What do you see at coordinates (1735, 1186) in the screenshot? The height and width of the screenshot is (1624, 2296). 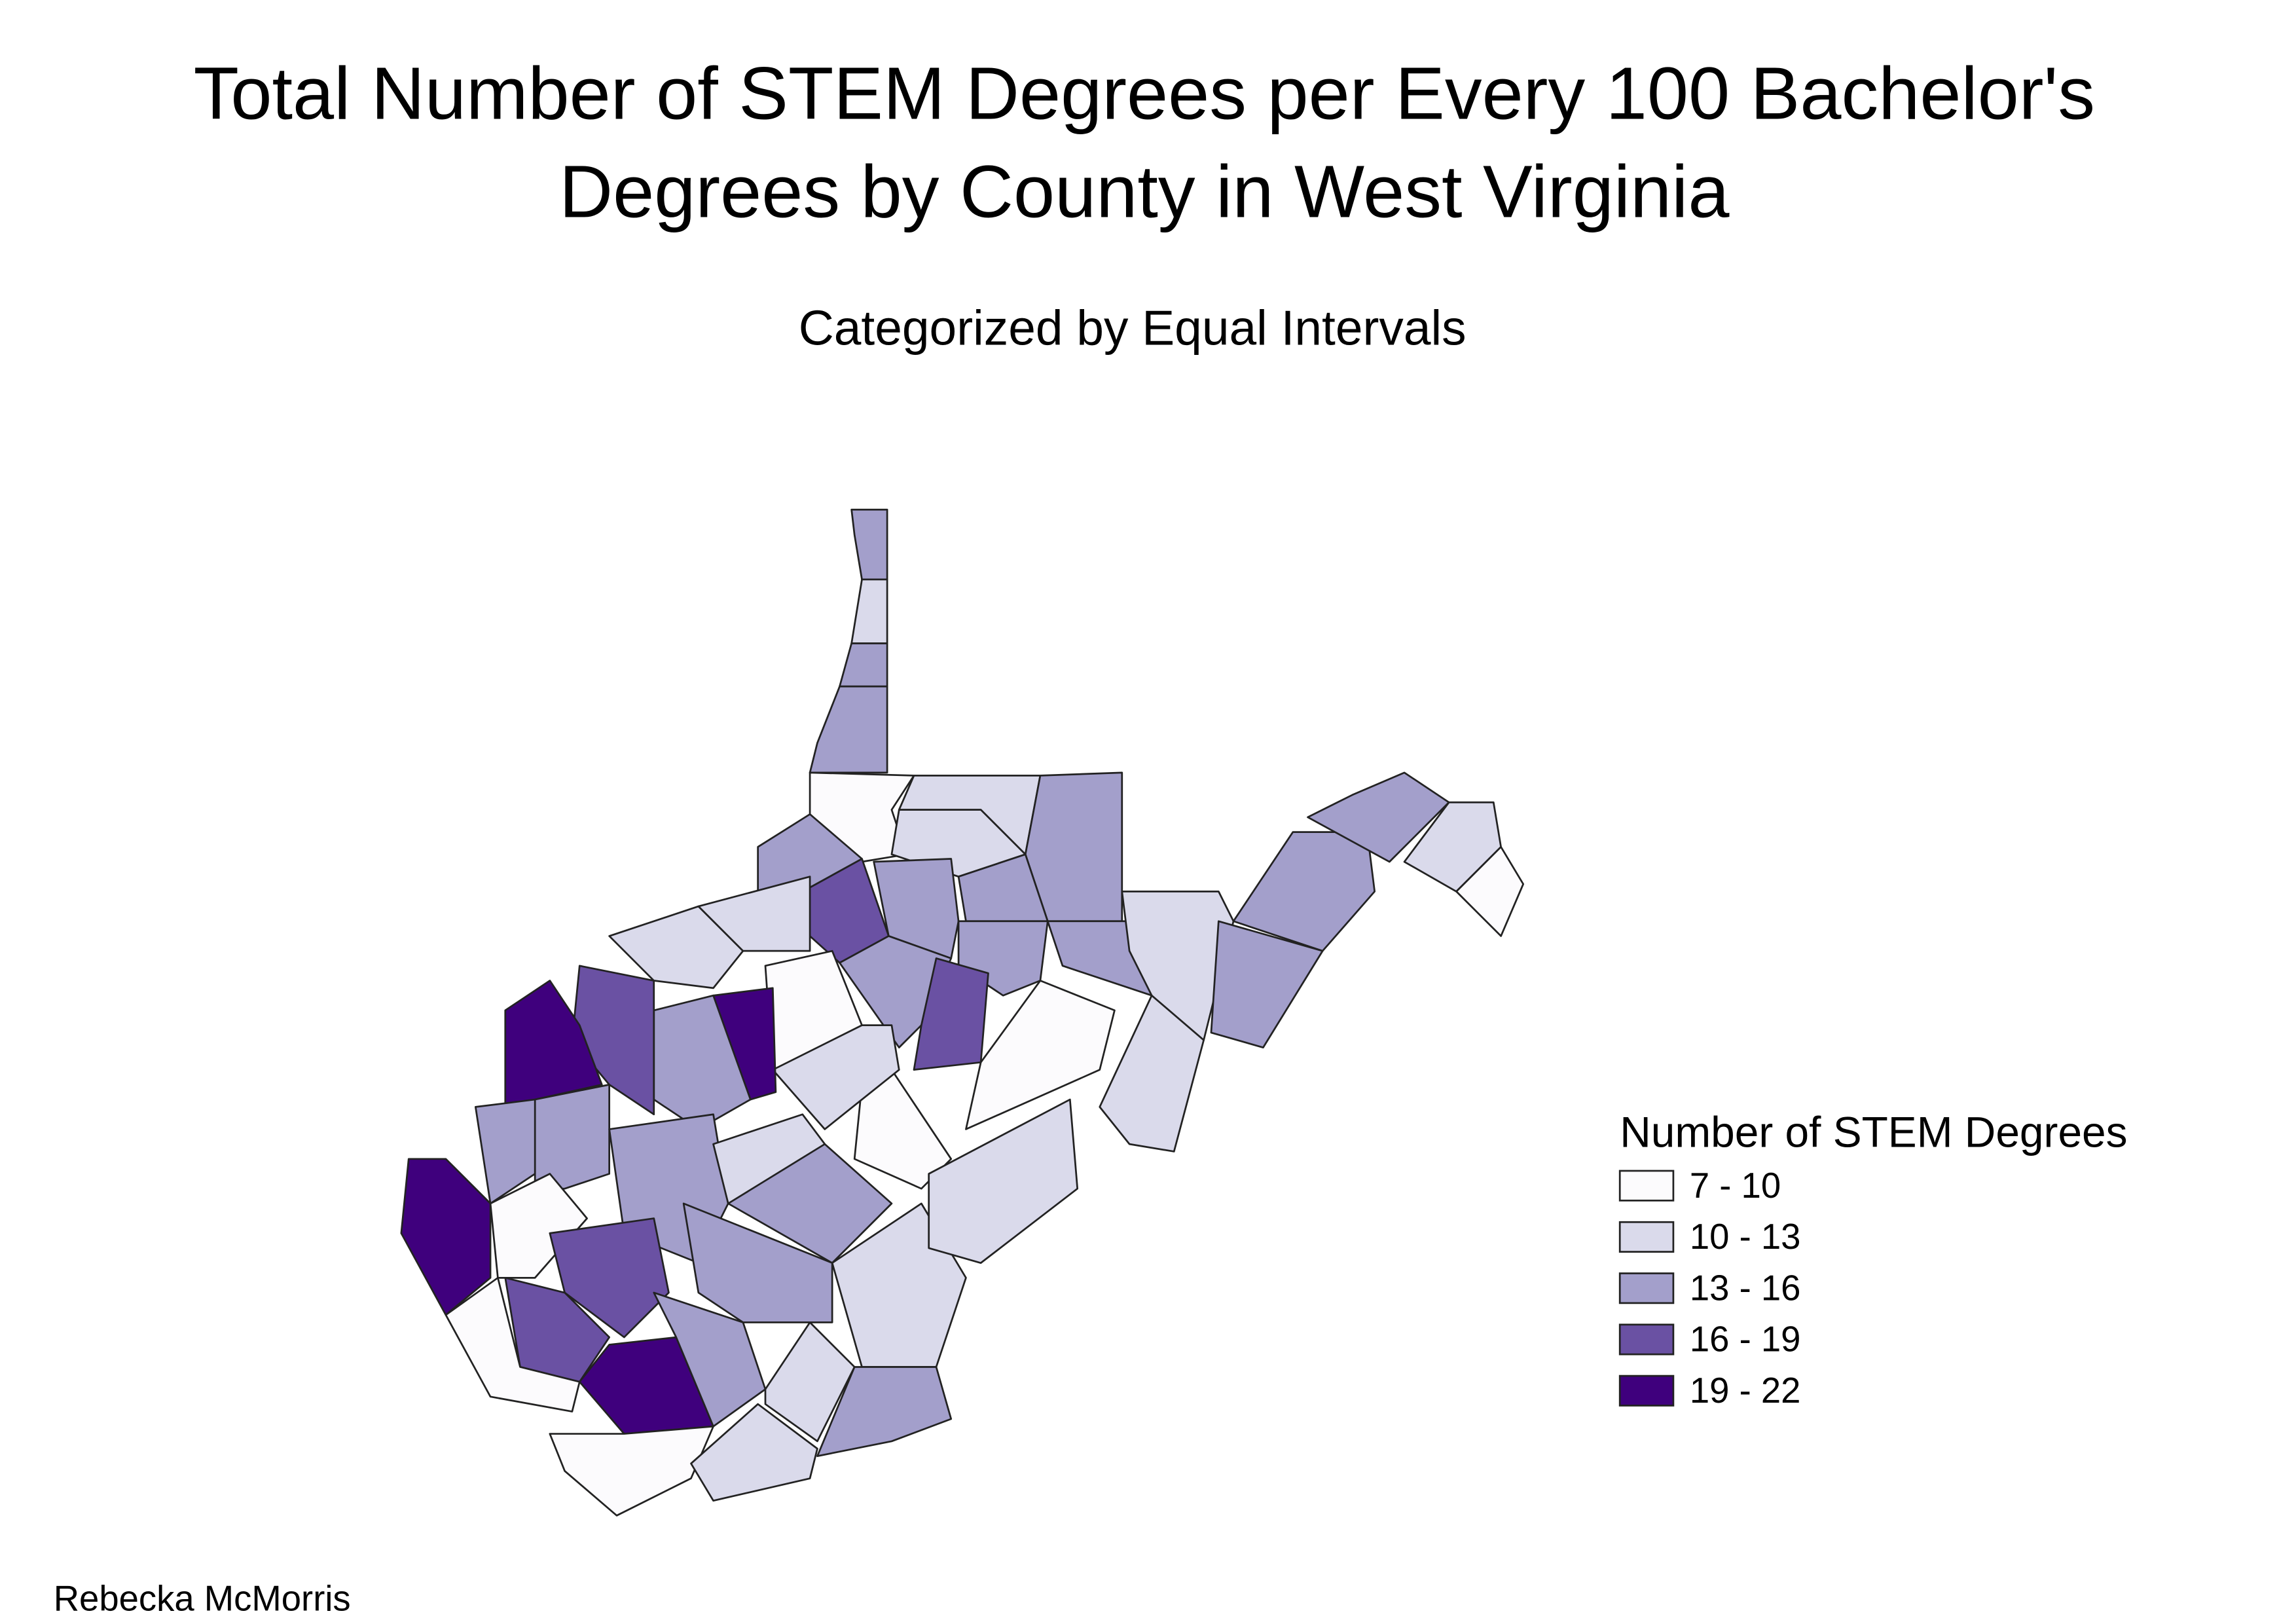 I see `legend-label: 7 - 10` at bounding box center [1735, 1186].